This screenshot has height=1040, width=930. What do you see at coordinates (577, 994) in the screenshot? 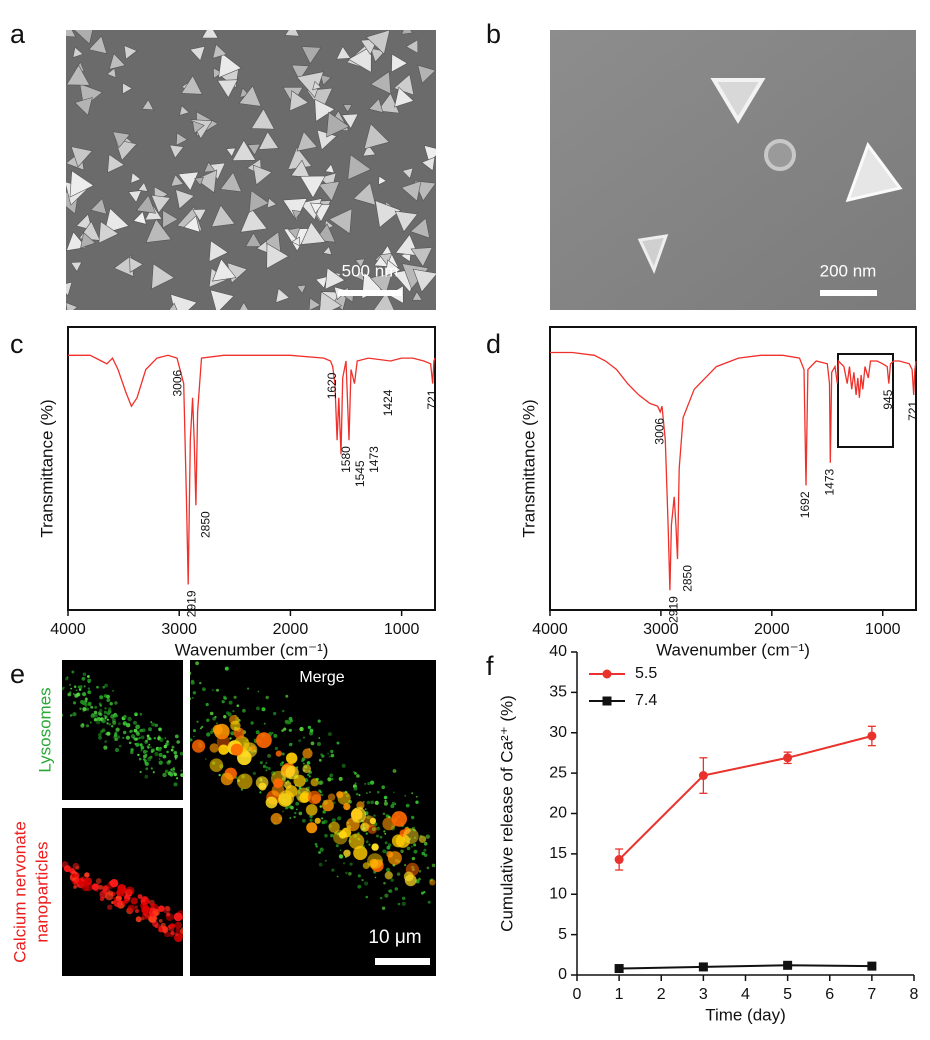
I see `x-tick-label: 0` at bounding box center [577, 994].